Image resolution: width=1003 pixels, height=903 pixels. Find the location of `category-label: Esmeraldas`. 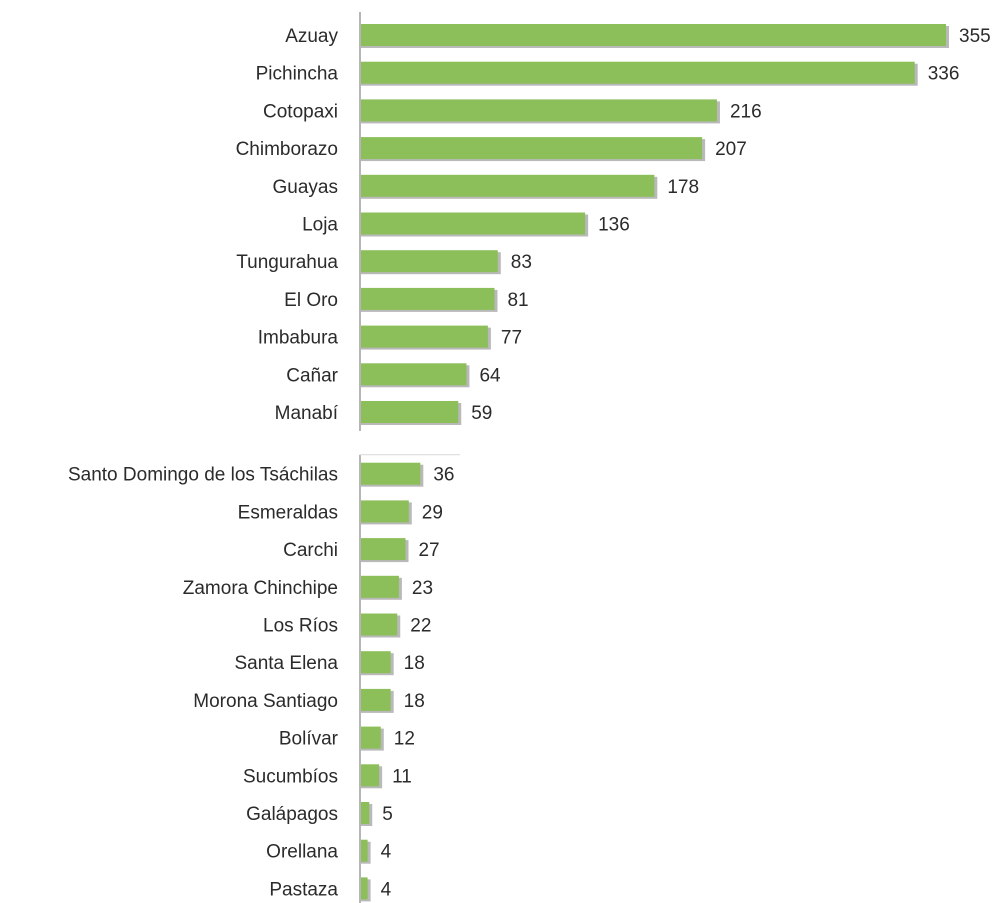

category-label: Esmeraldas is located at coordinates (288, 512).